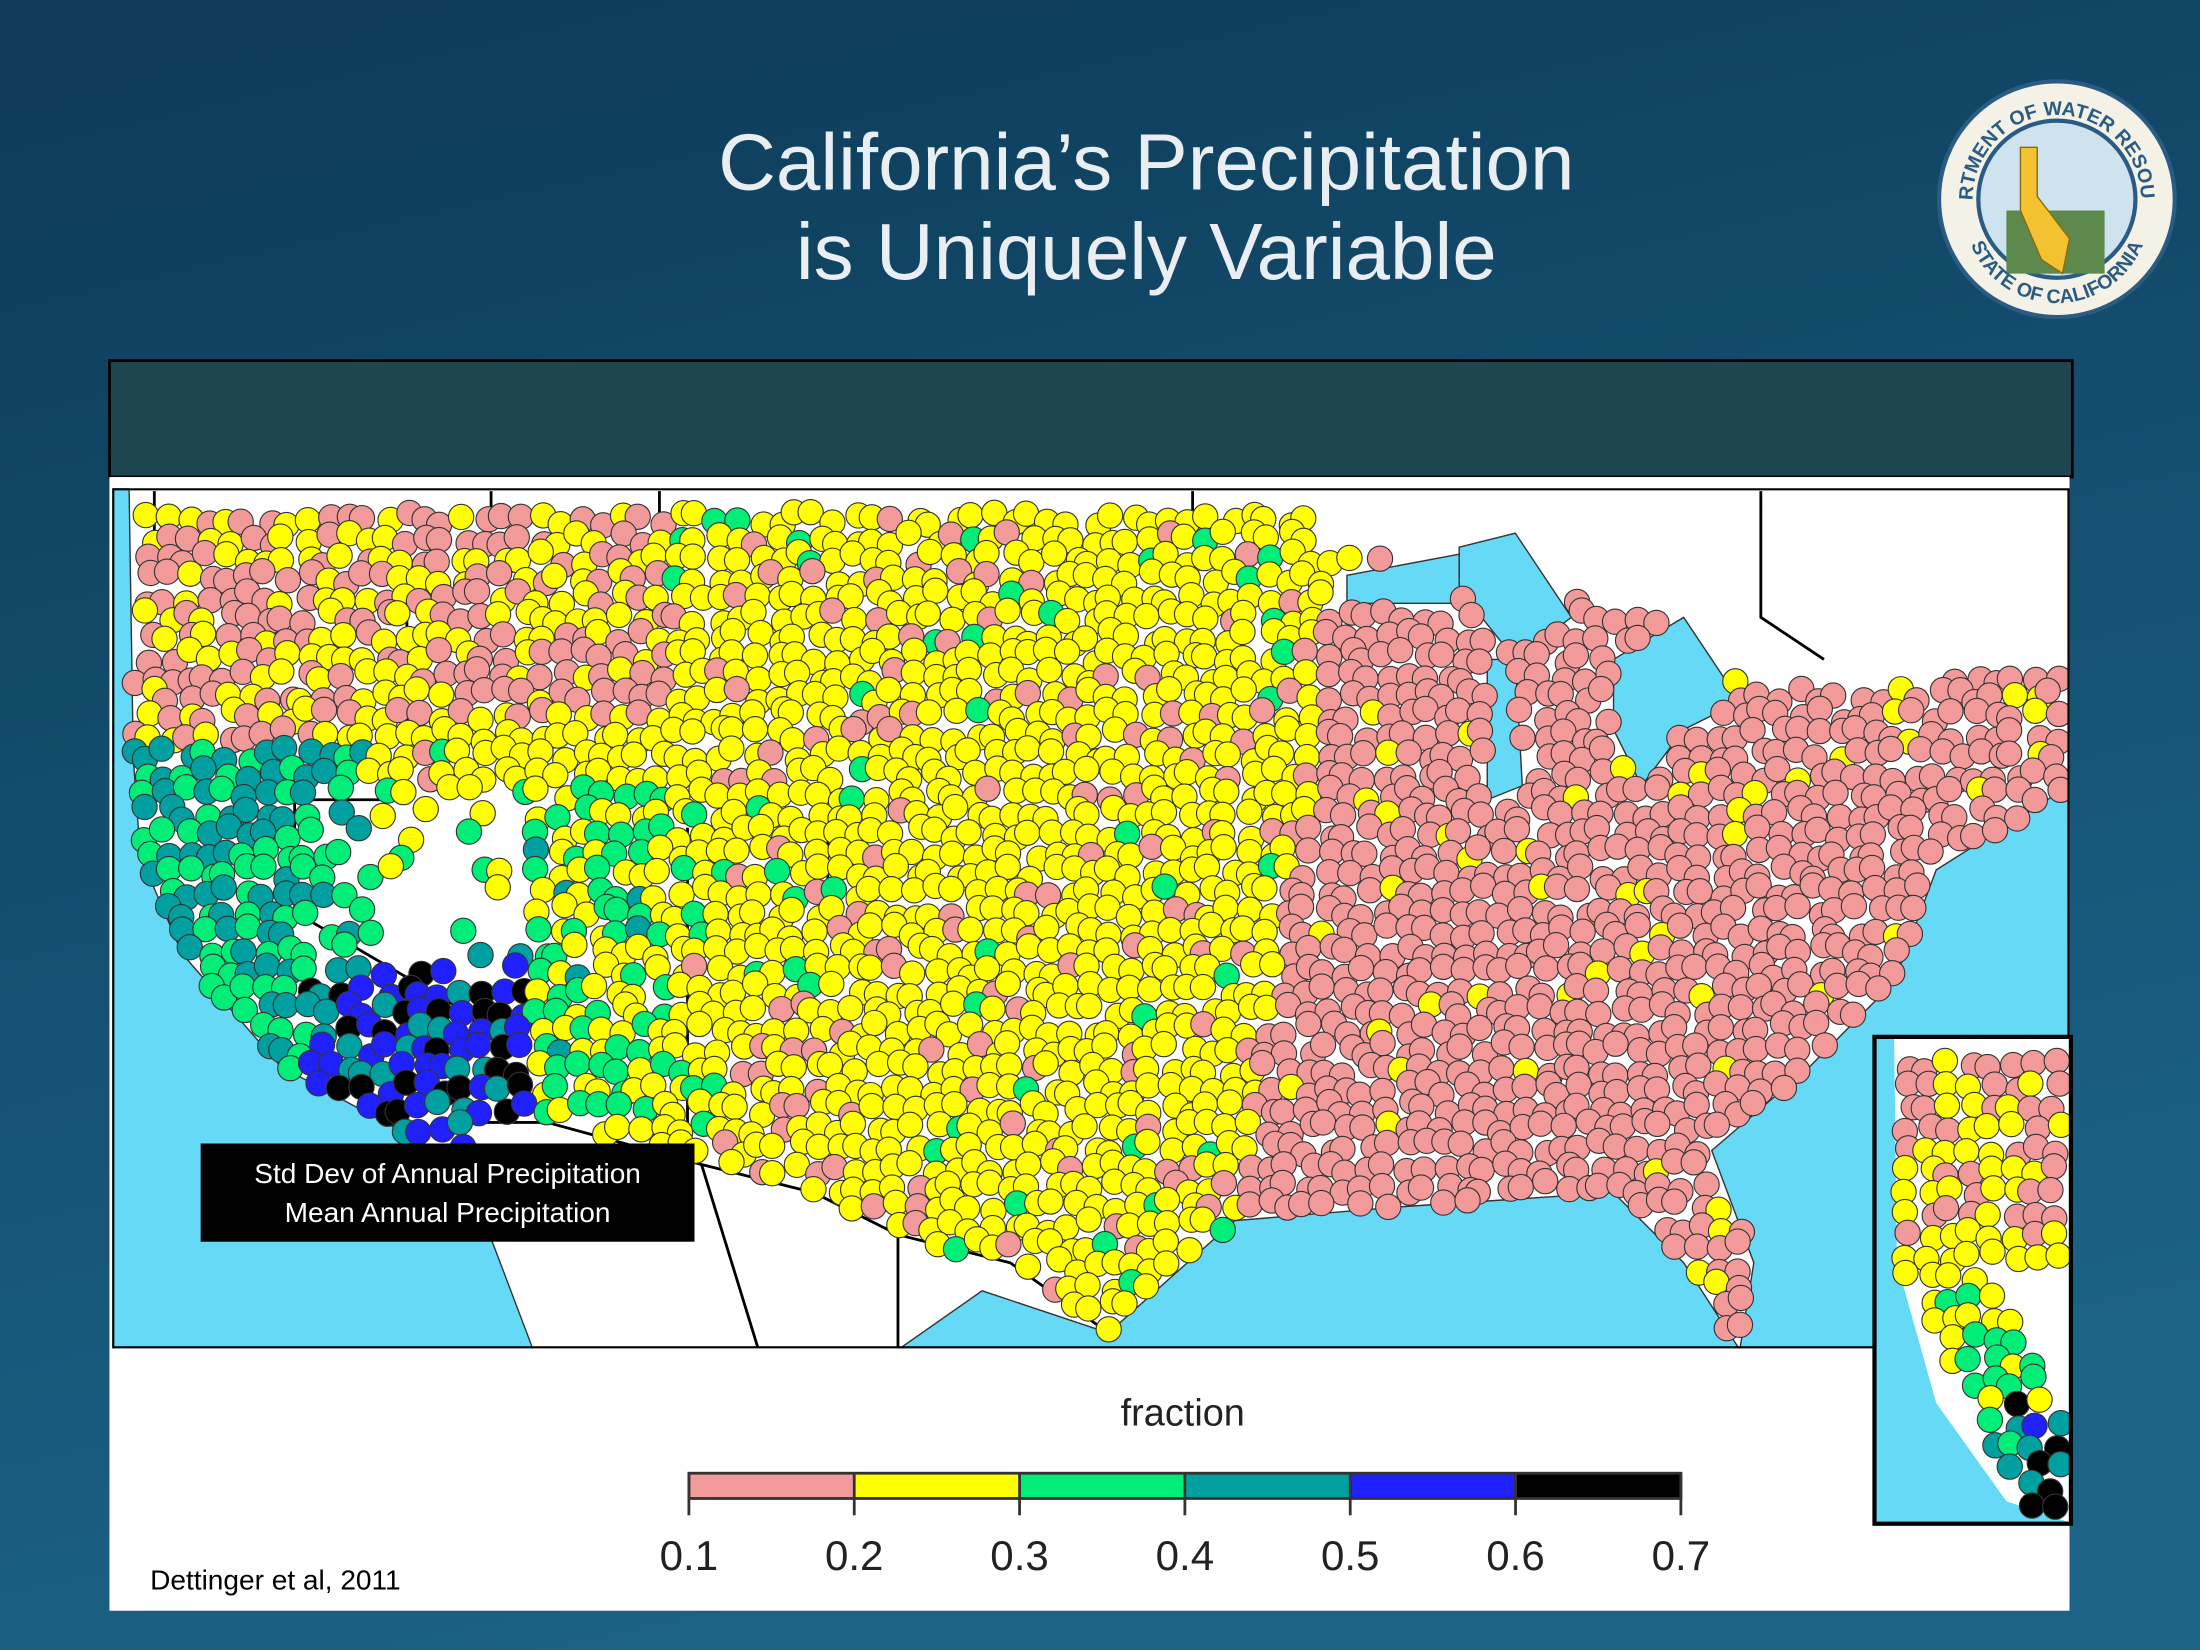 This screenshot has height=1650, width=2200. Describe the element at coordinates (1980, 1283) in the screenshot. I see `inset-dots` at that location.